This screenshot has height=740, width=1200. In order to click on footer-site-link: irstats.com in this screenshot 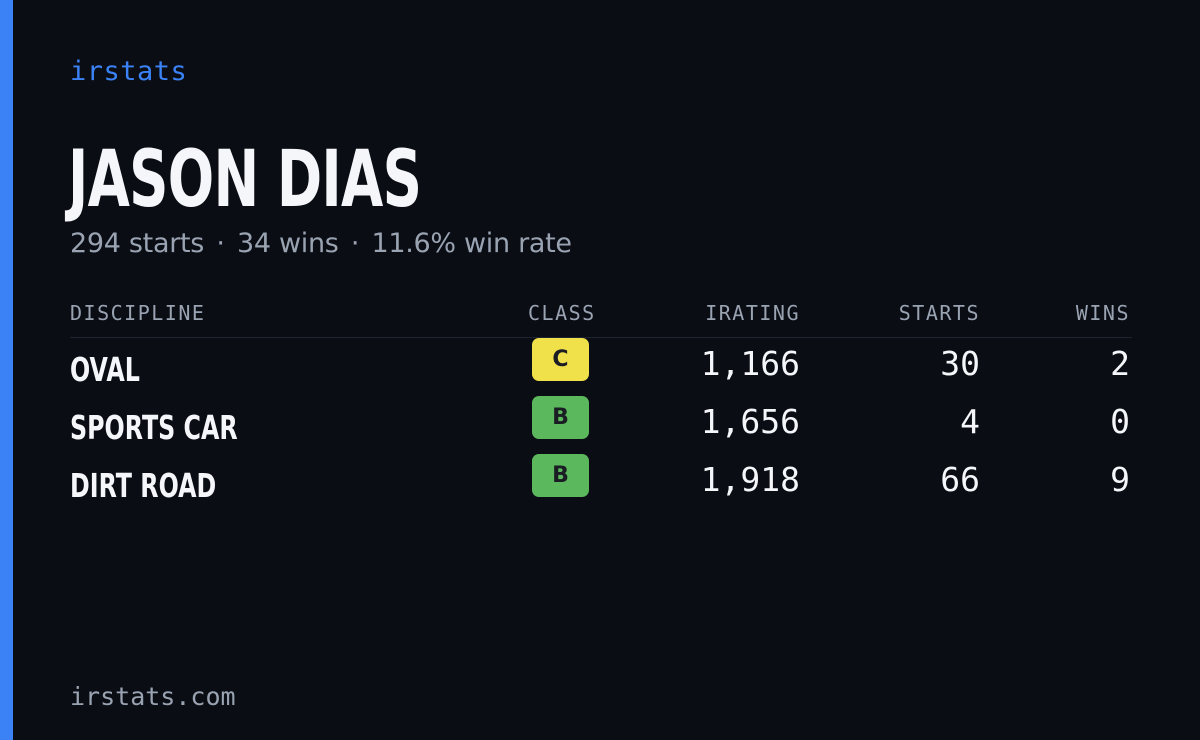, I will do `click(153, 696)`.